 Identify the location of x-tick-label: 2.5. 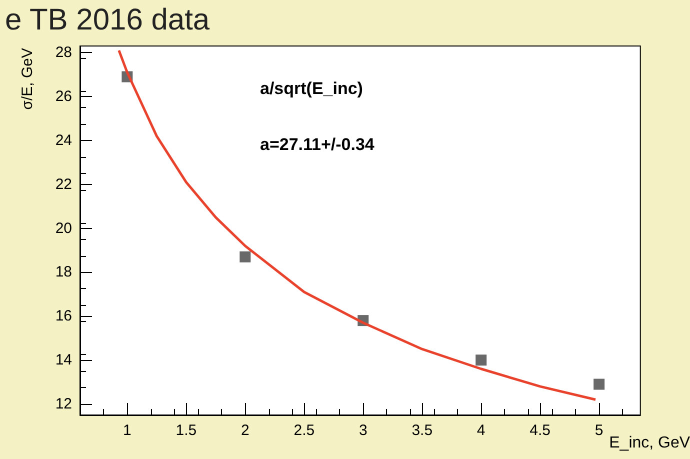
(304, 430).